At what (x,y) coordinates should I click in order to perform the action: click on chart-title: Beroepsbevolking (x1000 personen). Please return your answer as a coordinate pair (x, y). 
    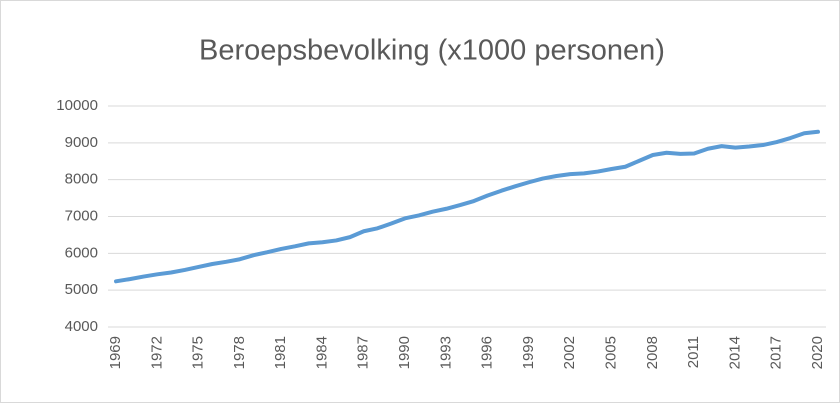
    Looking at the image, I should click on (432, 51).